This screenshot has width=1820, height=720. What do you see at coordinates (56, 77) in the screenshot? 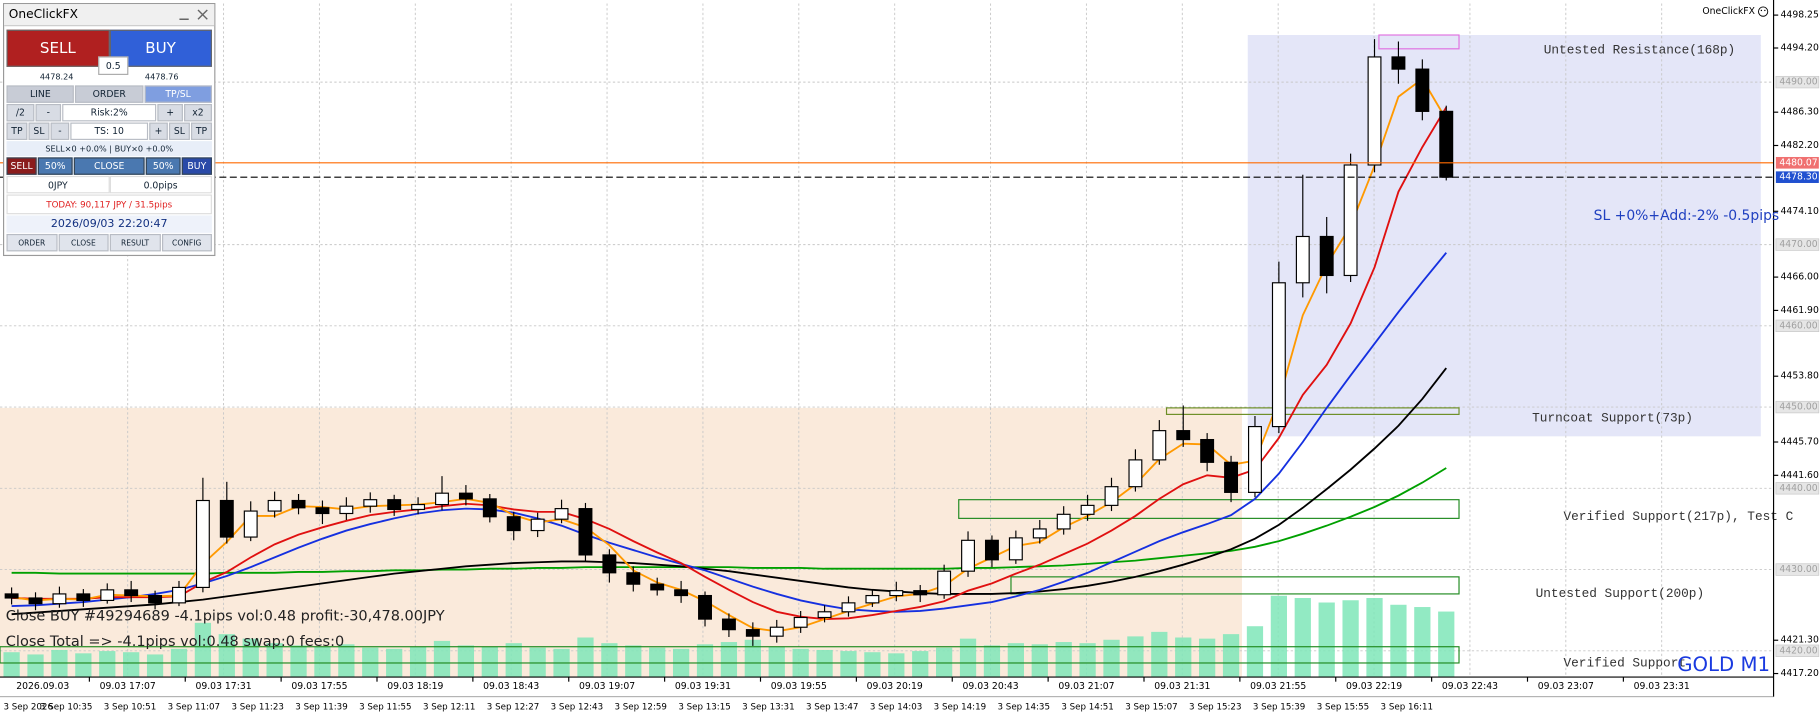
I see `sell-price: 4478.24` at bounding box center [56, 77].